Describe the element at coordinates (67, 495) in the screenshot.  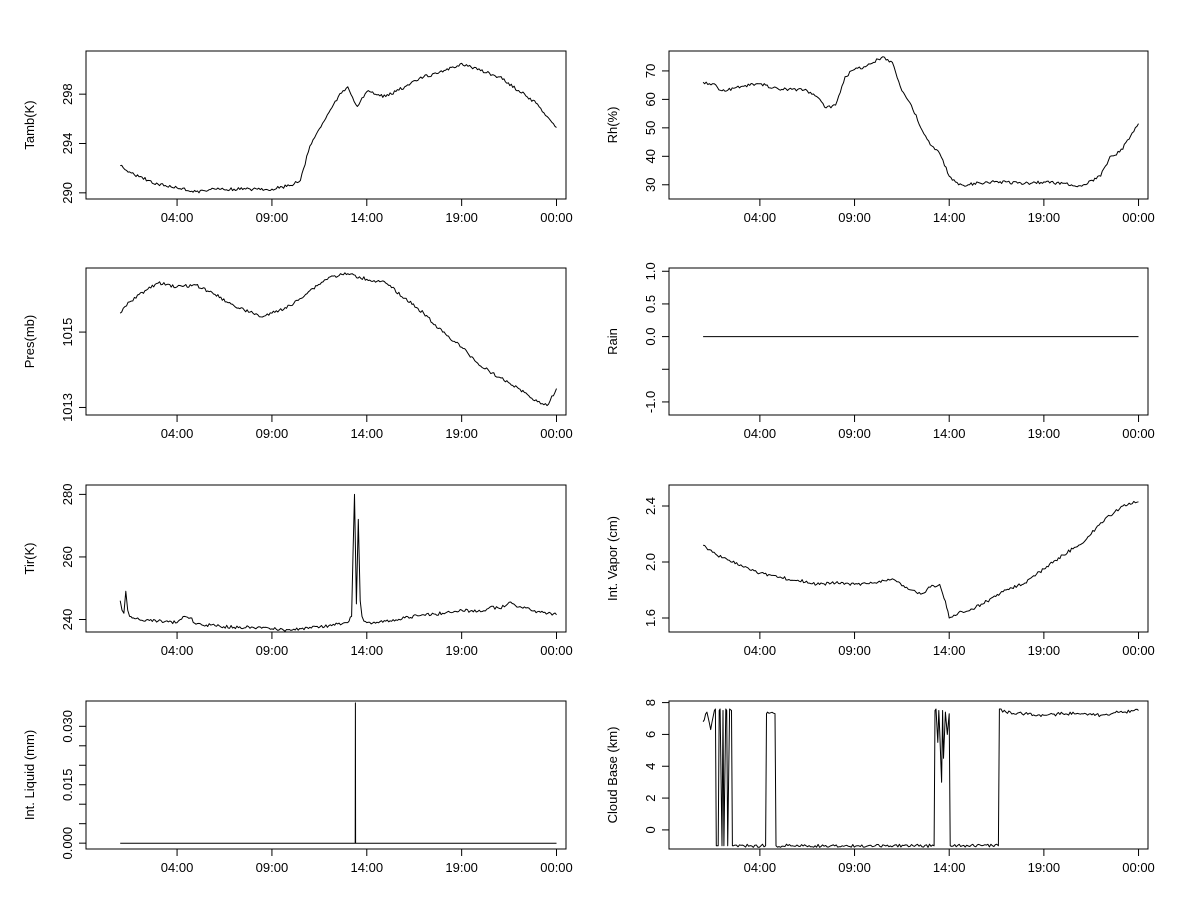
I see `y-tick-label: 280` at that location.